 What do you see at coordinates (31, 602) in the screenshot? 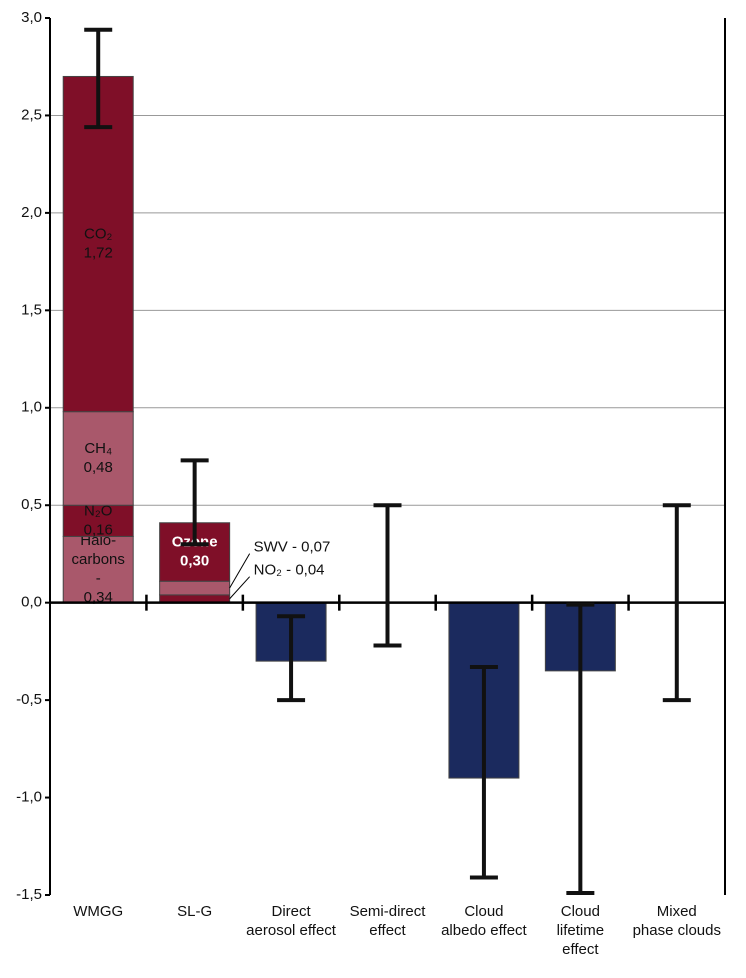
I see `y-tick-label: 0,0` at bounding box center [31, 602].